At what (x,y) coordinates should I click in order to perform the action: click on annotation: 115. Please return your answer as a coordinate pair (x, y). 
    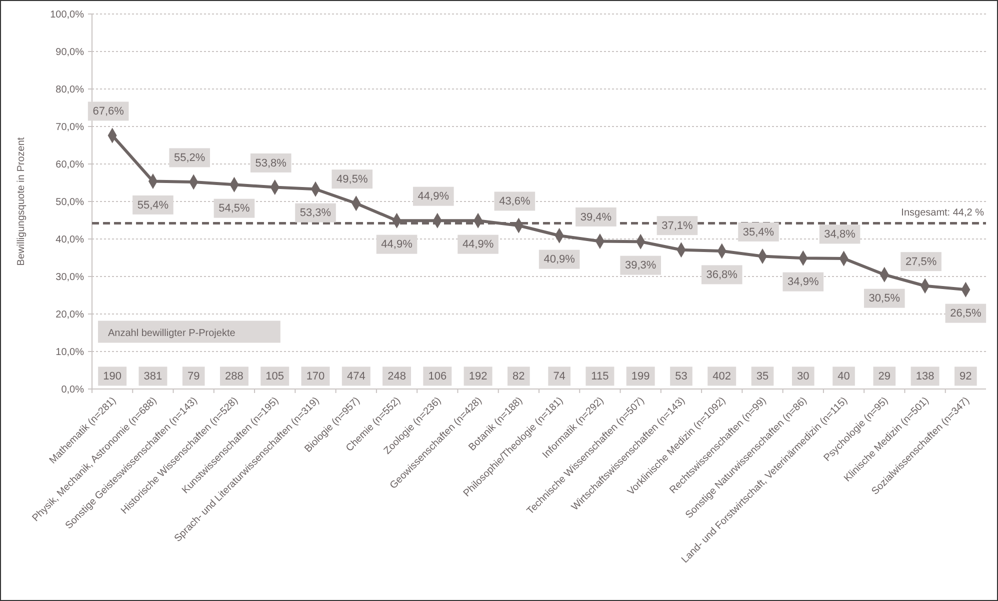
    Looking at the image, I should click on (600, 376).